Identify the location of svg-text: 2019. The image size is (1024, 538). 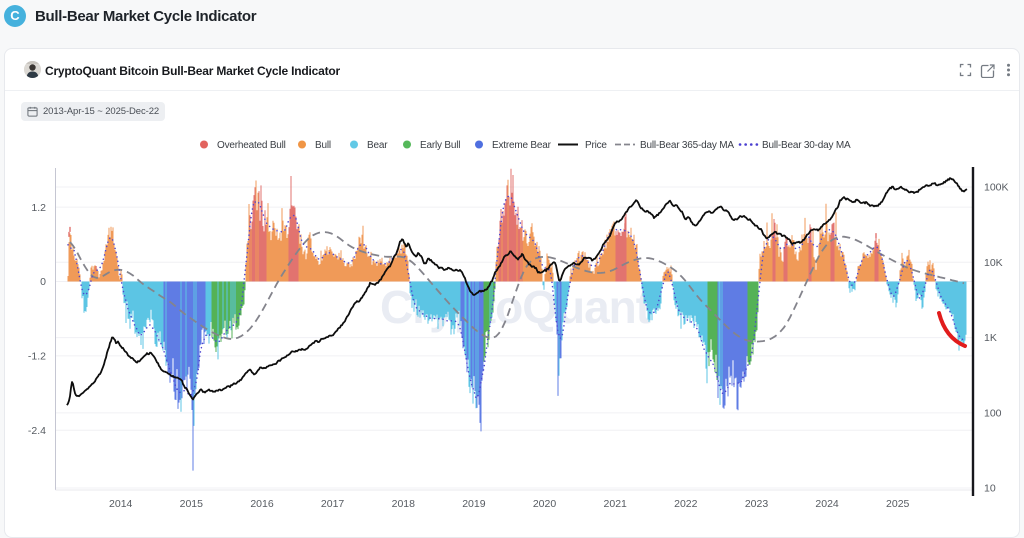
(474, 504).